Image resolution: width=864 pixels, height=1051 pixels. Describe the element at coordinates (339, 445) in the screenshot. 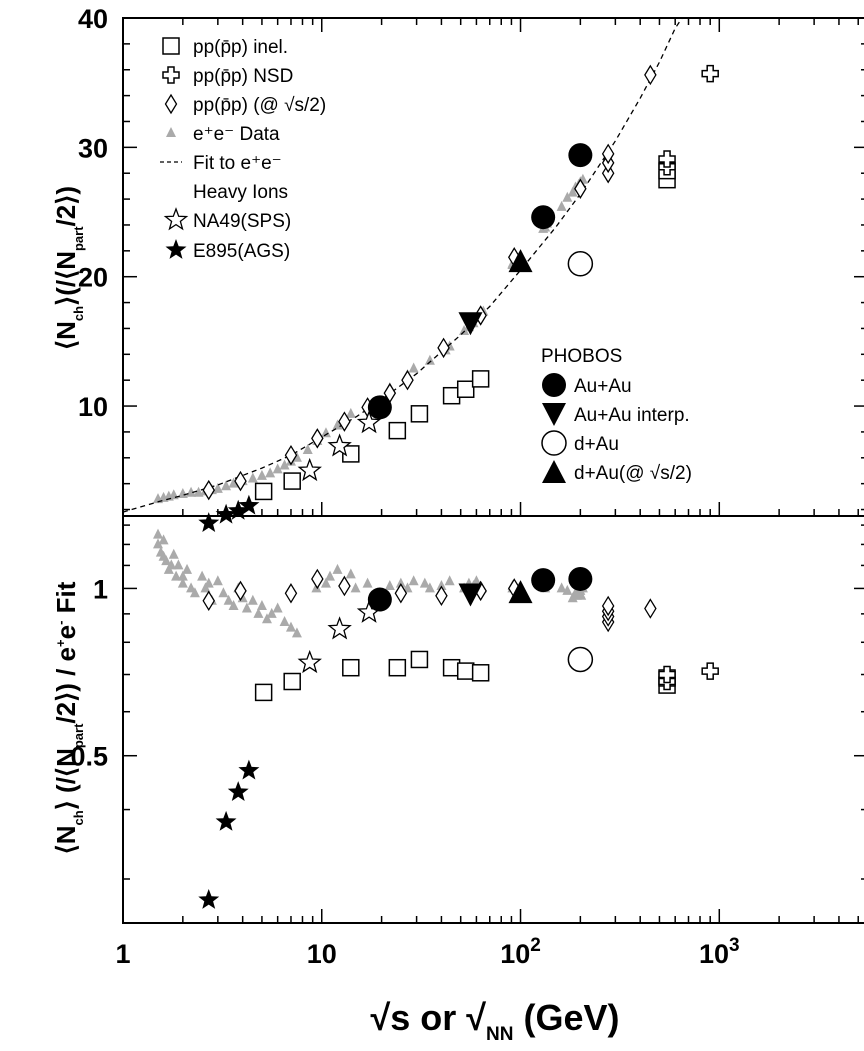

I see `top-point-open-star` at that location.